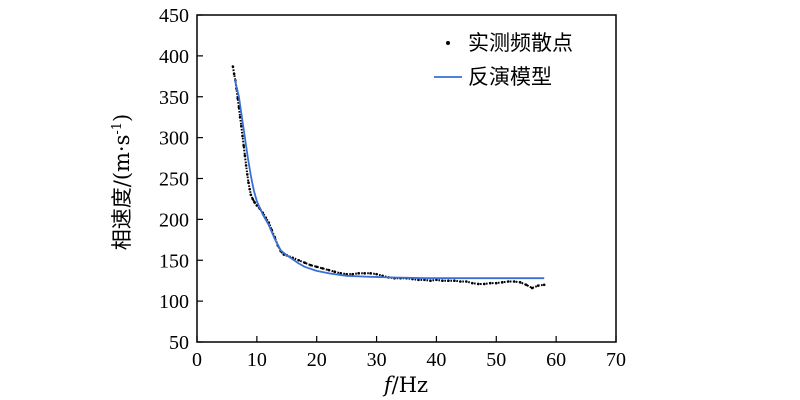 This screenshot has width=800, height=400. What do you see at coordinates (197, 360) in the screenshot?
I see `x-tick-label: 0` at bounding box center [197, 360].